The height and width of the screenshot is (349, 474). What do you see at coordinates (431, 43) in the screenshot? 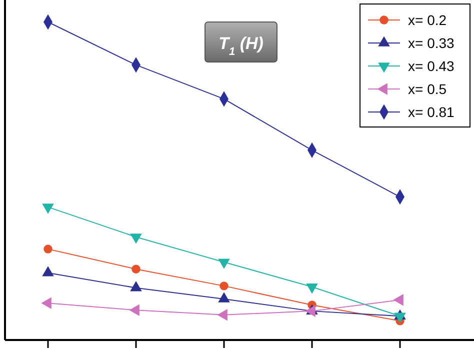
I see `legend-label: x= 0.33` at bounding box center [431, 43].